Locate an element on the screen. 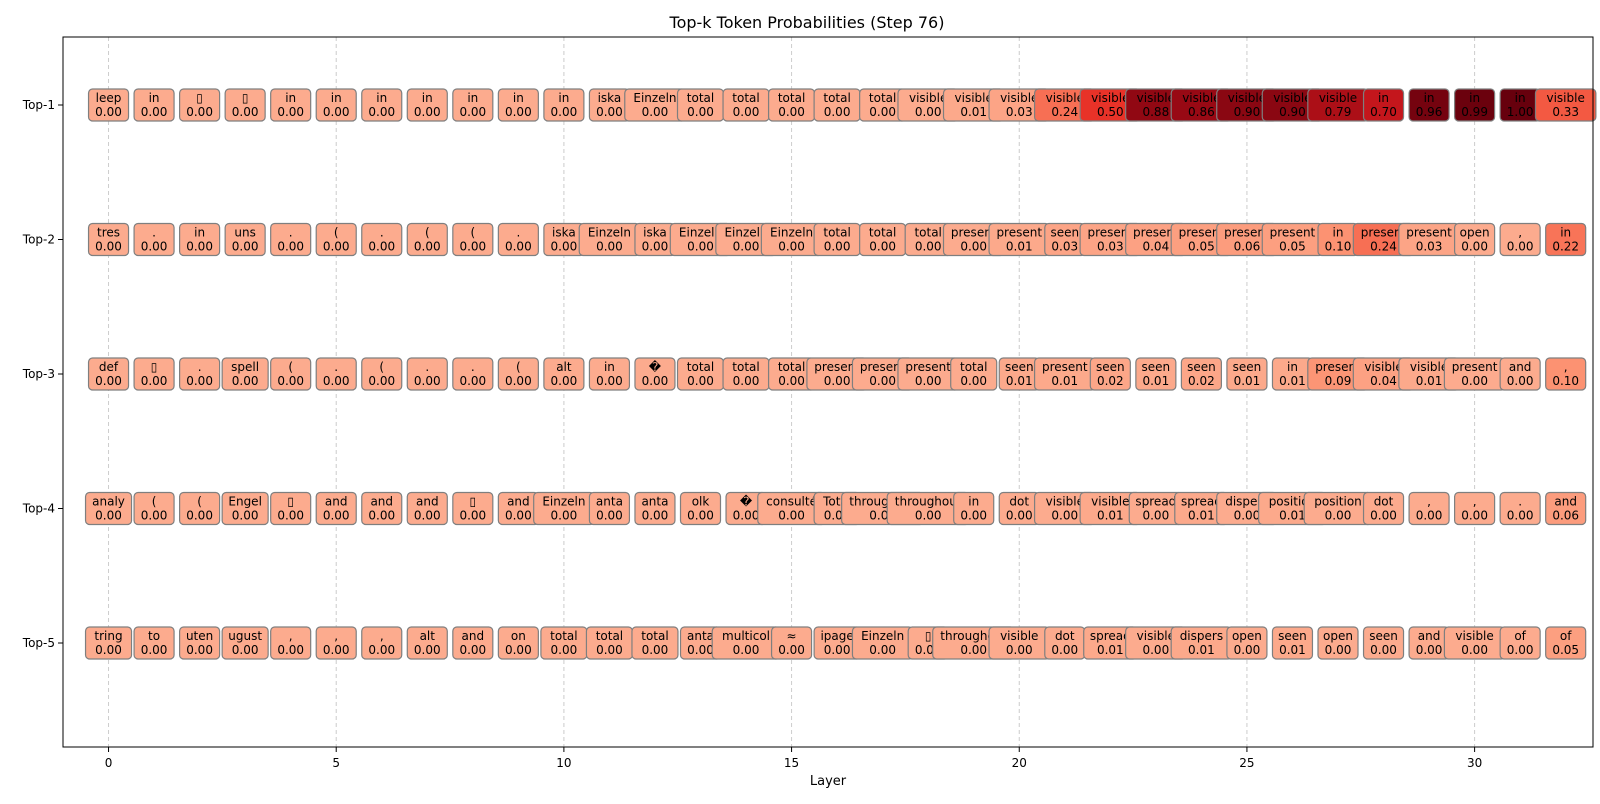 Image resolution: width=1600 pixels, height=804 pixels. x-tick-label: 5 is located at coordinates (336, 763).